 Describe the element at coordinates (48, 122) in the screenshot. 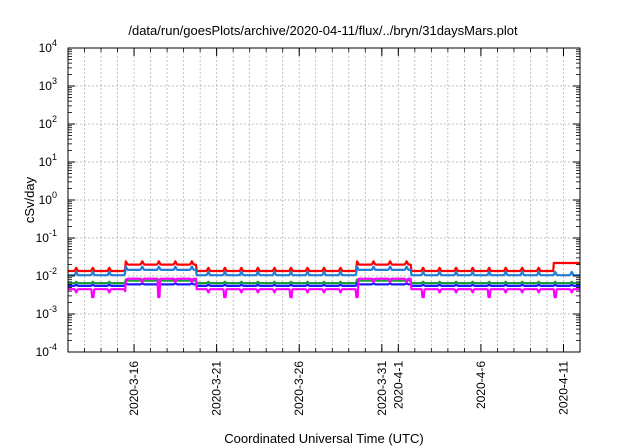

I see `y-tick-label: 10²` at that location.